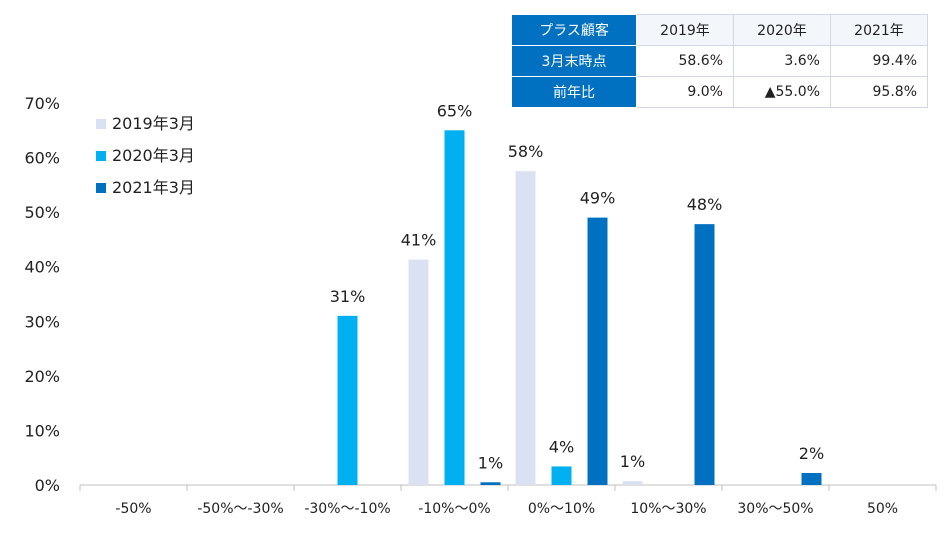  What do you see at coordinates (42, 430) in the screenshot?
I see `y-tick-label: 10%` at bounding box center [42, 430].